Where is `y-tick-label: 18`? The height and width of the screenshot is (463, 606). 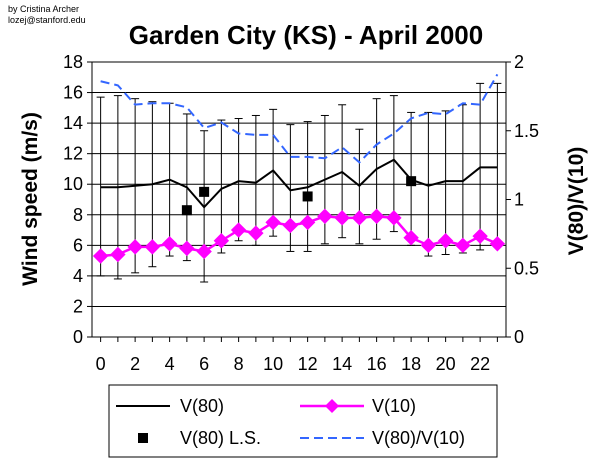
y-tick-label: 18 is located at coordinates (73, 62).